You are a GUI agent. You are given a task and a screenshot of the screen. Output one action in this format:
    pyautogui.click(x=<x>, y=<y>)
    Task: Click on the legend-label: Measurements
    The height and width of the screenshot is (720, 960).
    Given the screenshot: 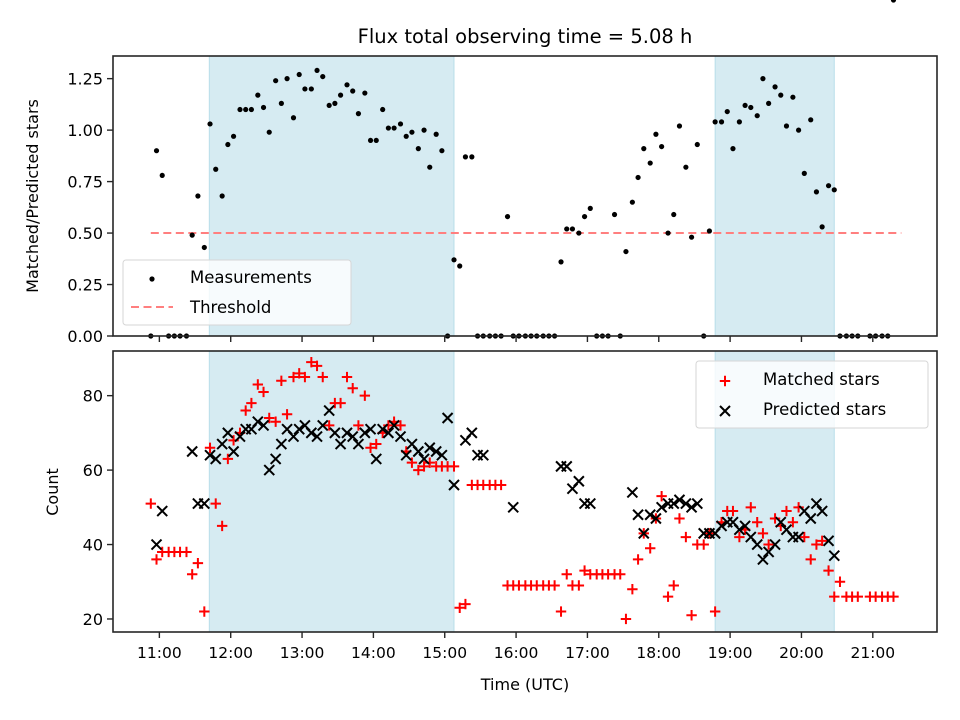 What is the action you would take?
    pyautogui.click(x=251, y=277)
    